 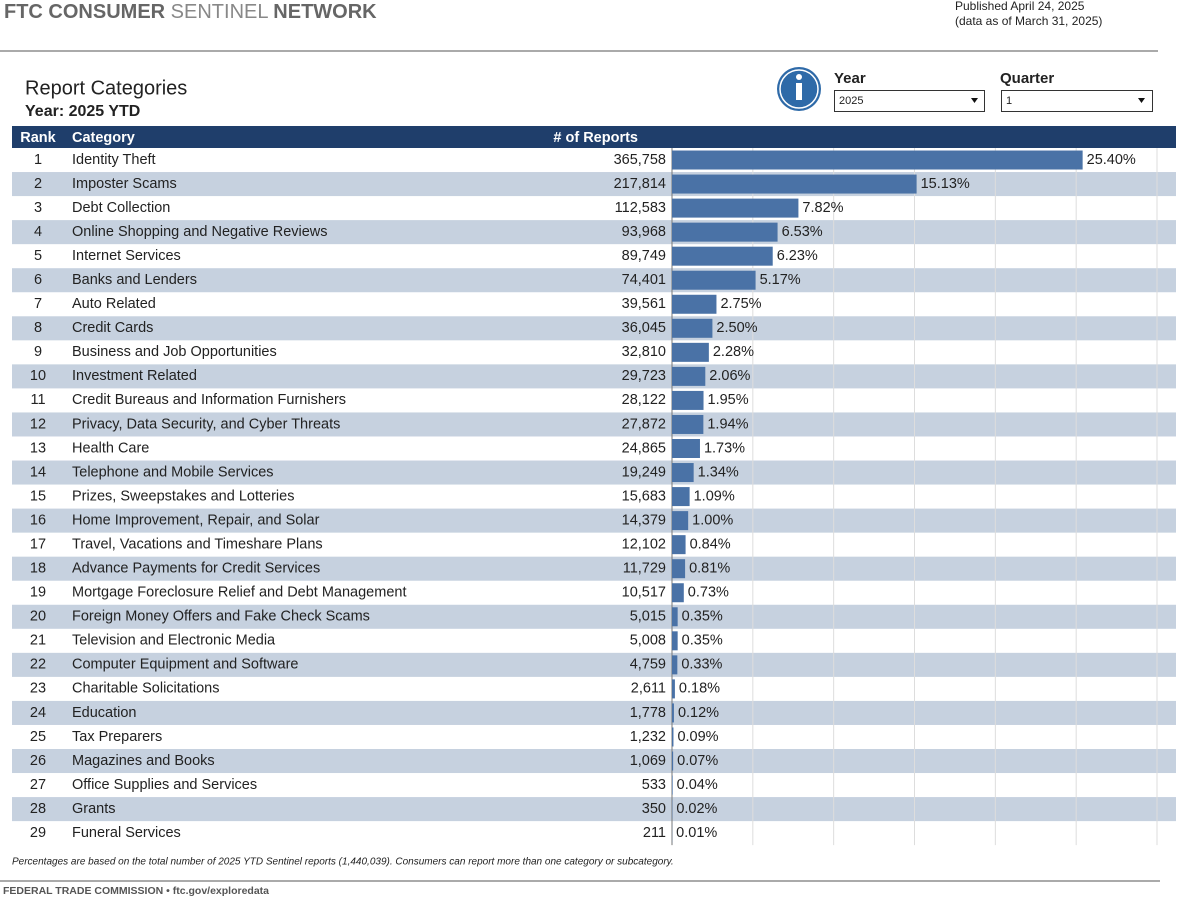 I want to click on rank: 13, so click(x=38, y=448).